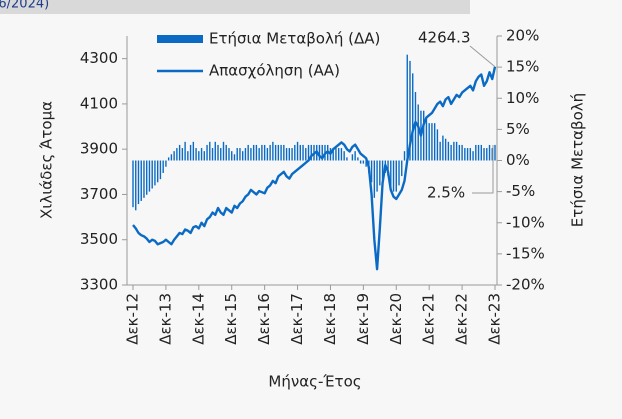 This screenshot has height=419, width=622. Describe the element at coordinates (231, 319) in the screenshot. I see `x-tick-label: Δεκ-15` at that location.